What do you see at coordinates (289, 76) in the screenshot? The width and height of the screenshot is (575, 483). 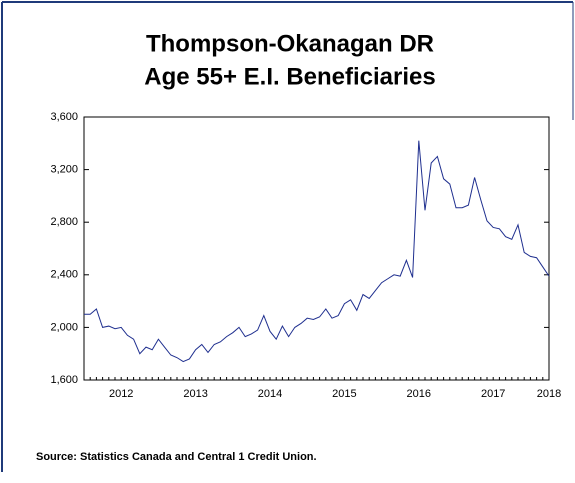 I see `chart-subtitle: Age 55+ E.I. Beneficiaries` at bounding box center [289, 76].